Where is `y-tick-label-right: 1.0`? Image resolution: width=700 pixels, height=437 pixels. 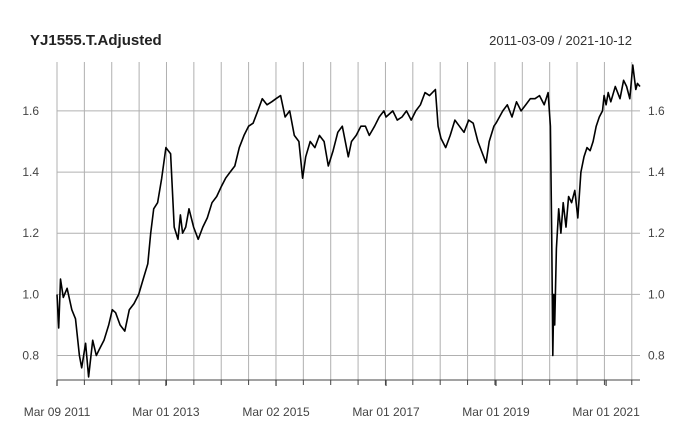 y-tick-label-right: 1.0 is located at coordinates (656, 294).